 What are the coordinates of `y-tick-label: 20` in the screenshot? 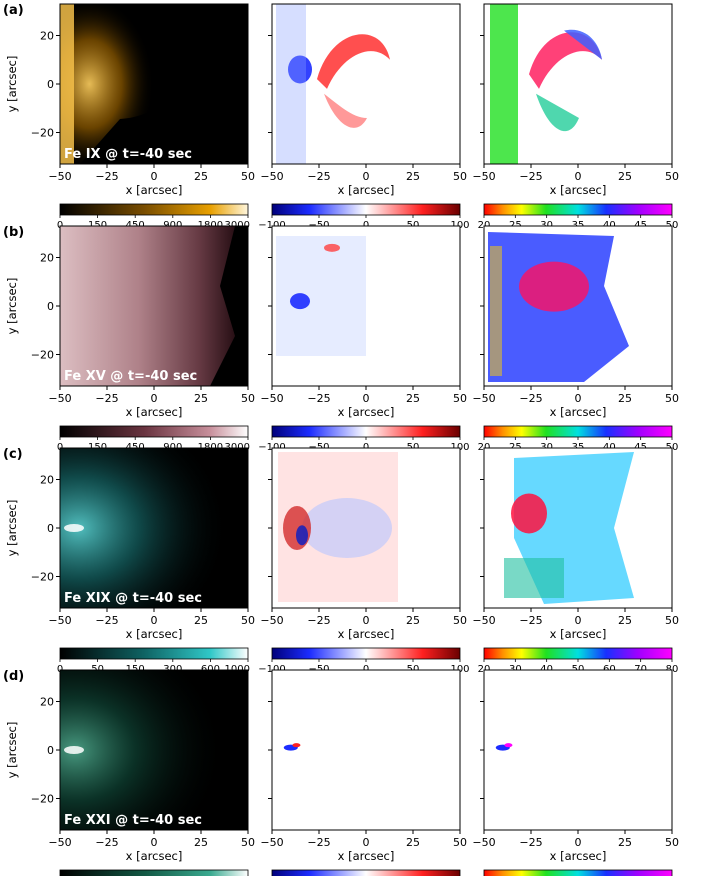 It's located at (47, 702).